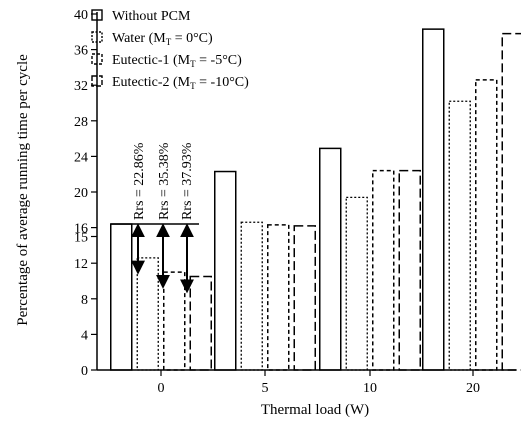  I want to click on x-tick-label: 0, so click(161, 388).